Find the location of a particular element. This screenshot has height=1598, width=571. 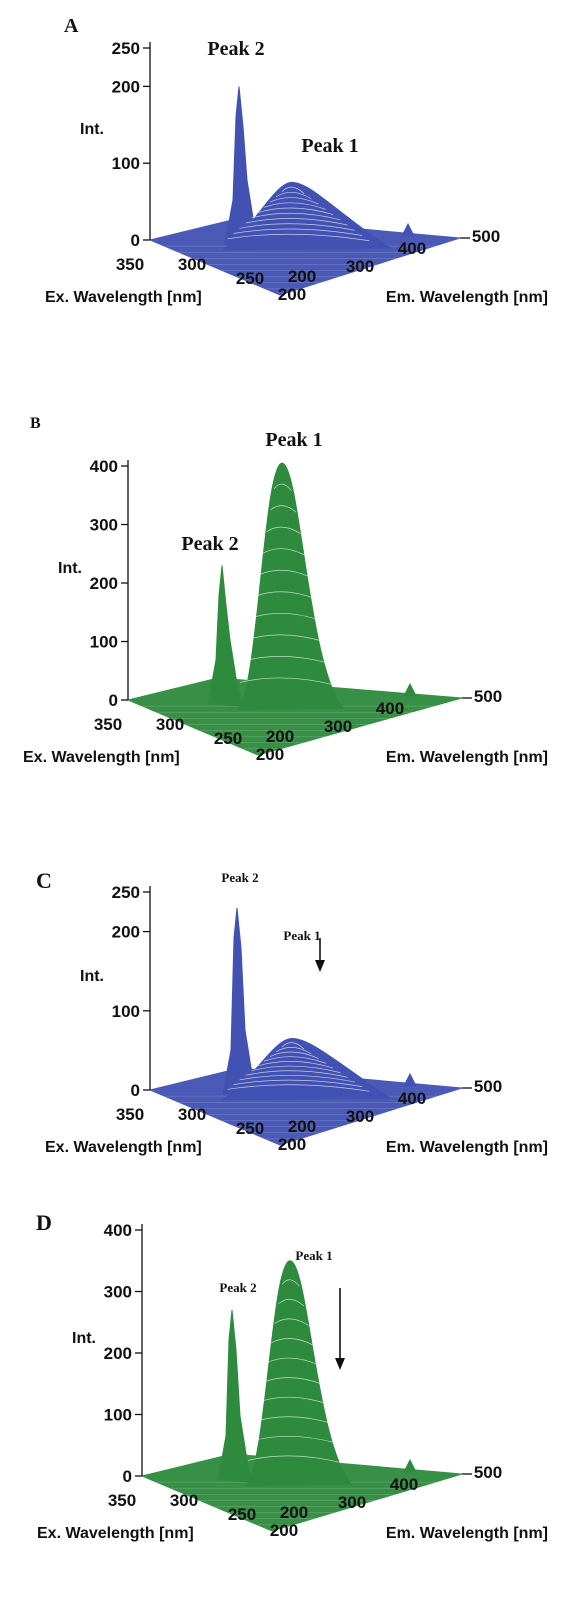

z-tick-label: 250 is located at coordinates (126, 892).